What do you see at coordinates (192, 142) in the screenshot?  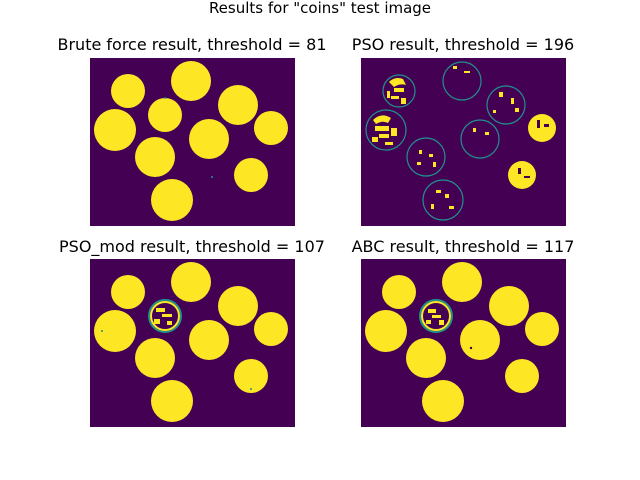 I see `brute-force-result-image` at bounding box center [192, 142].